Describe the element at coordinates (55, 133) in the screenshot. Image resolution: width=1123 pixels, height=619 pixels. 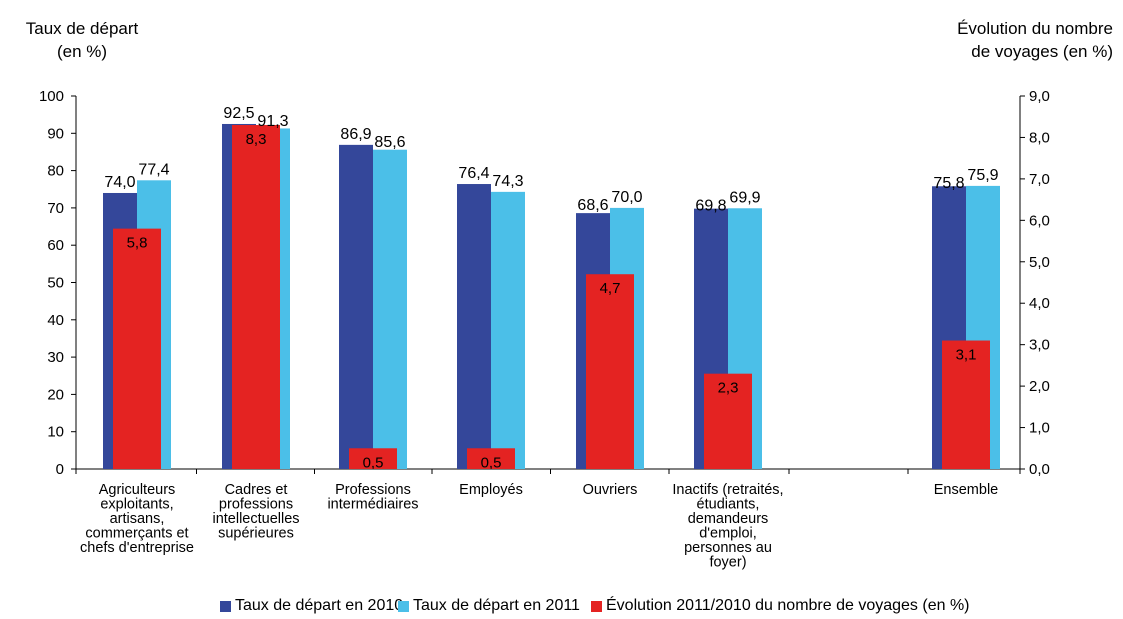
I see `y-left-tick-label: 90` at that location.